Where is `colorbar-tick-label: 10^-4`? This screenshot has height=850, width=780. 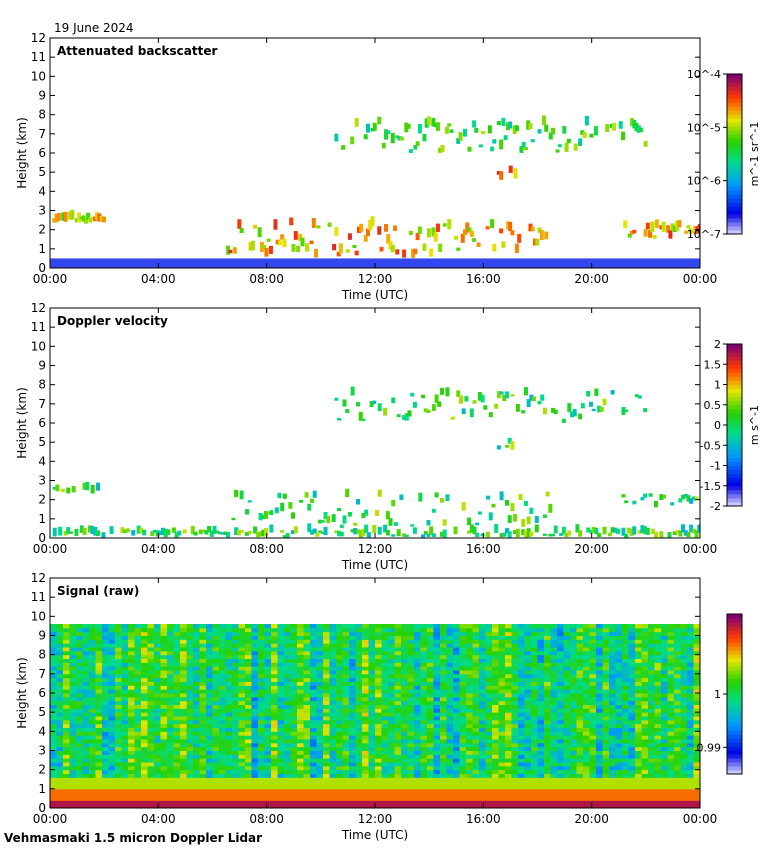
colorbar-tick-label: 10^-4 is located at coordinates (704, 74).